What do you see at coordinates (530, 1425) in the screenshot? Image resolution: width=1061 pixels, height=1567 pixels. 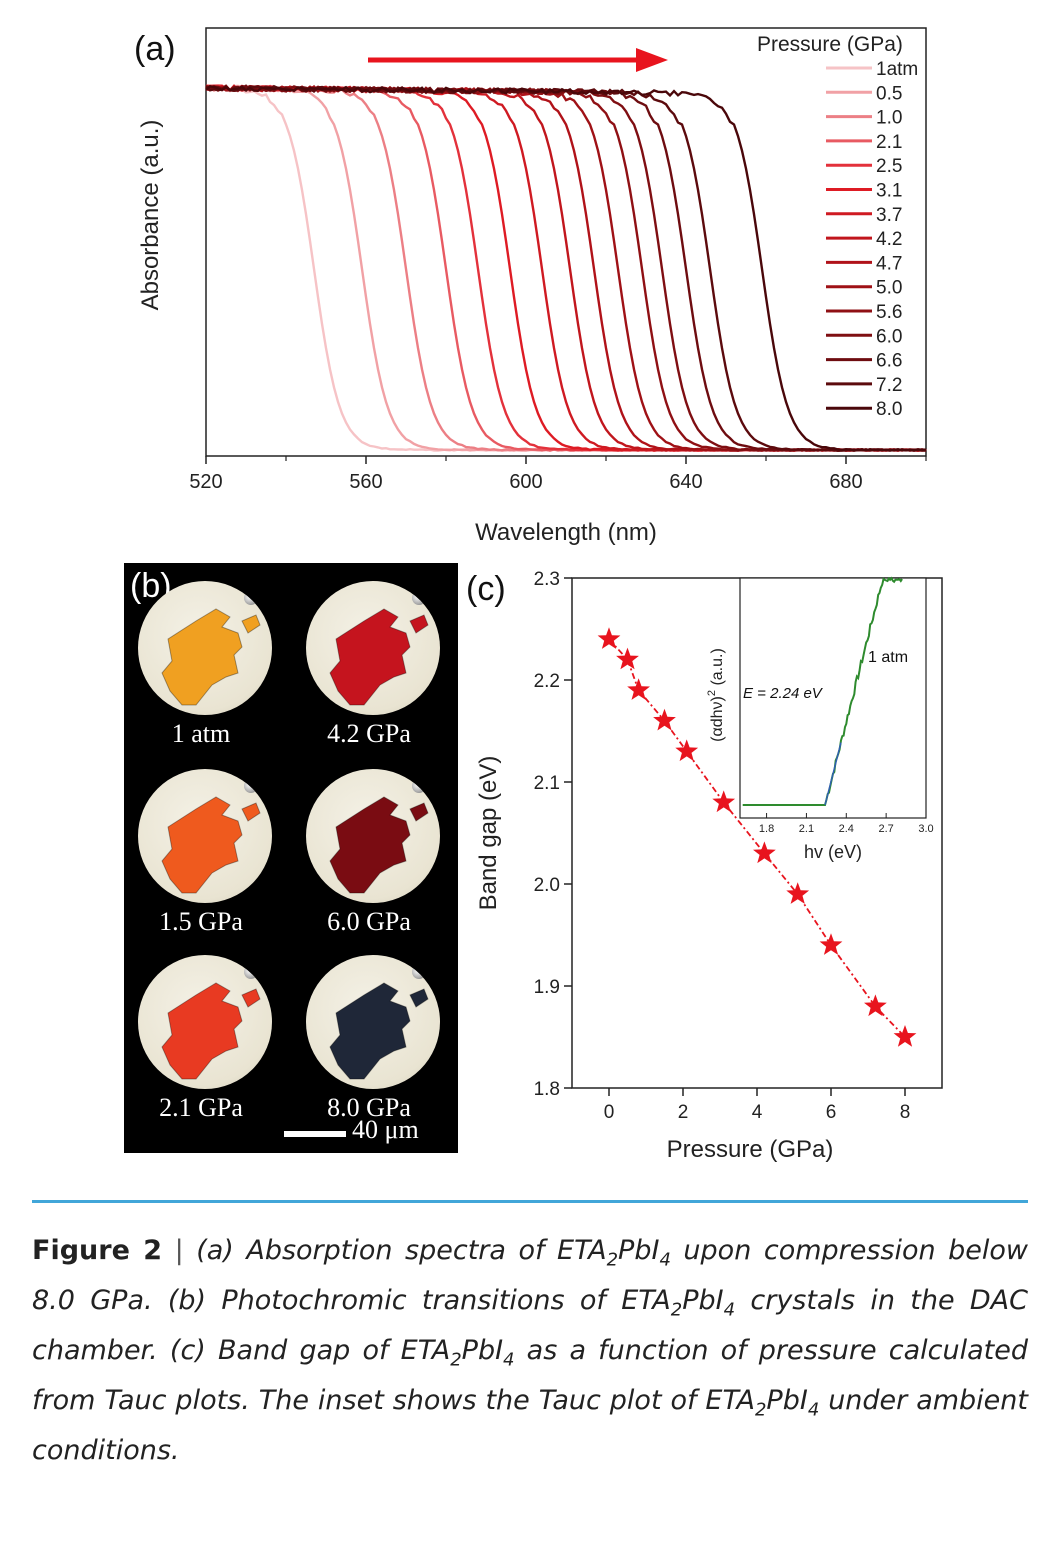 I see `caption-segment: under ambient conditions.` at bounding box center [530, 1425].